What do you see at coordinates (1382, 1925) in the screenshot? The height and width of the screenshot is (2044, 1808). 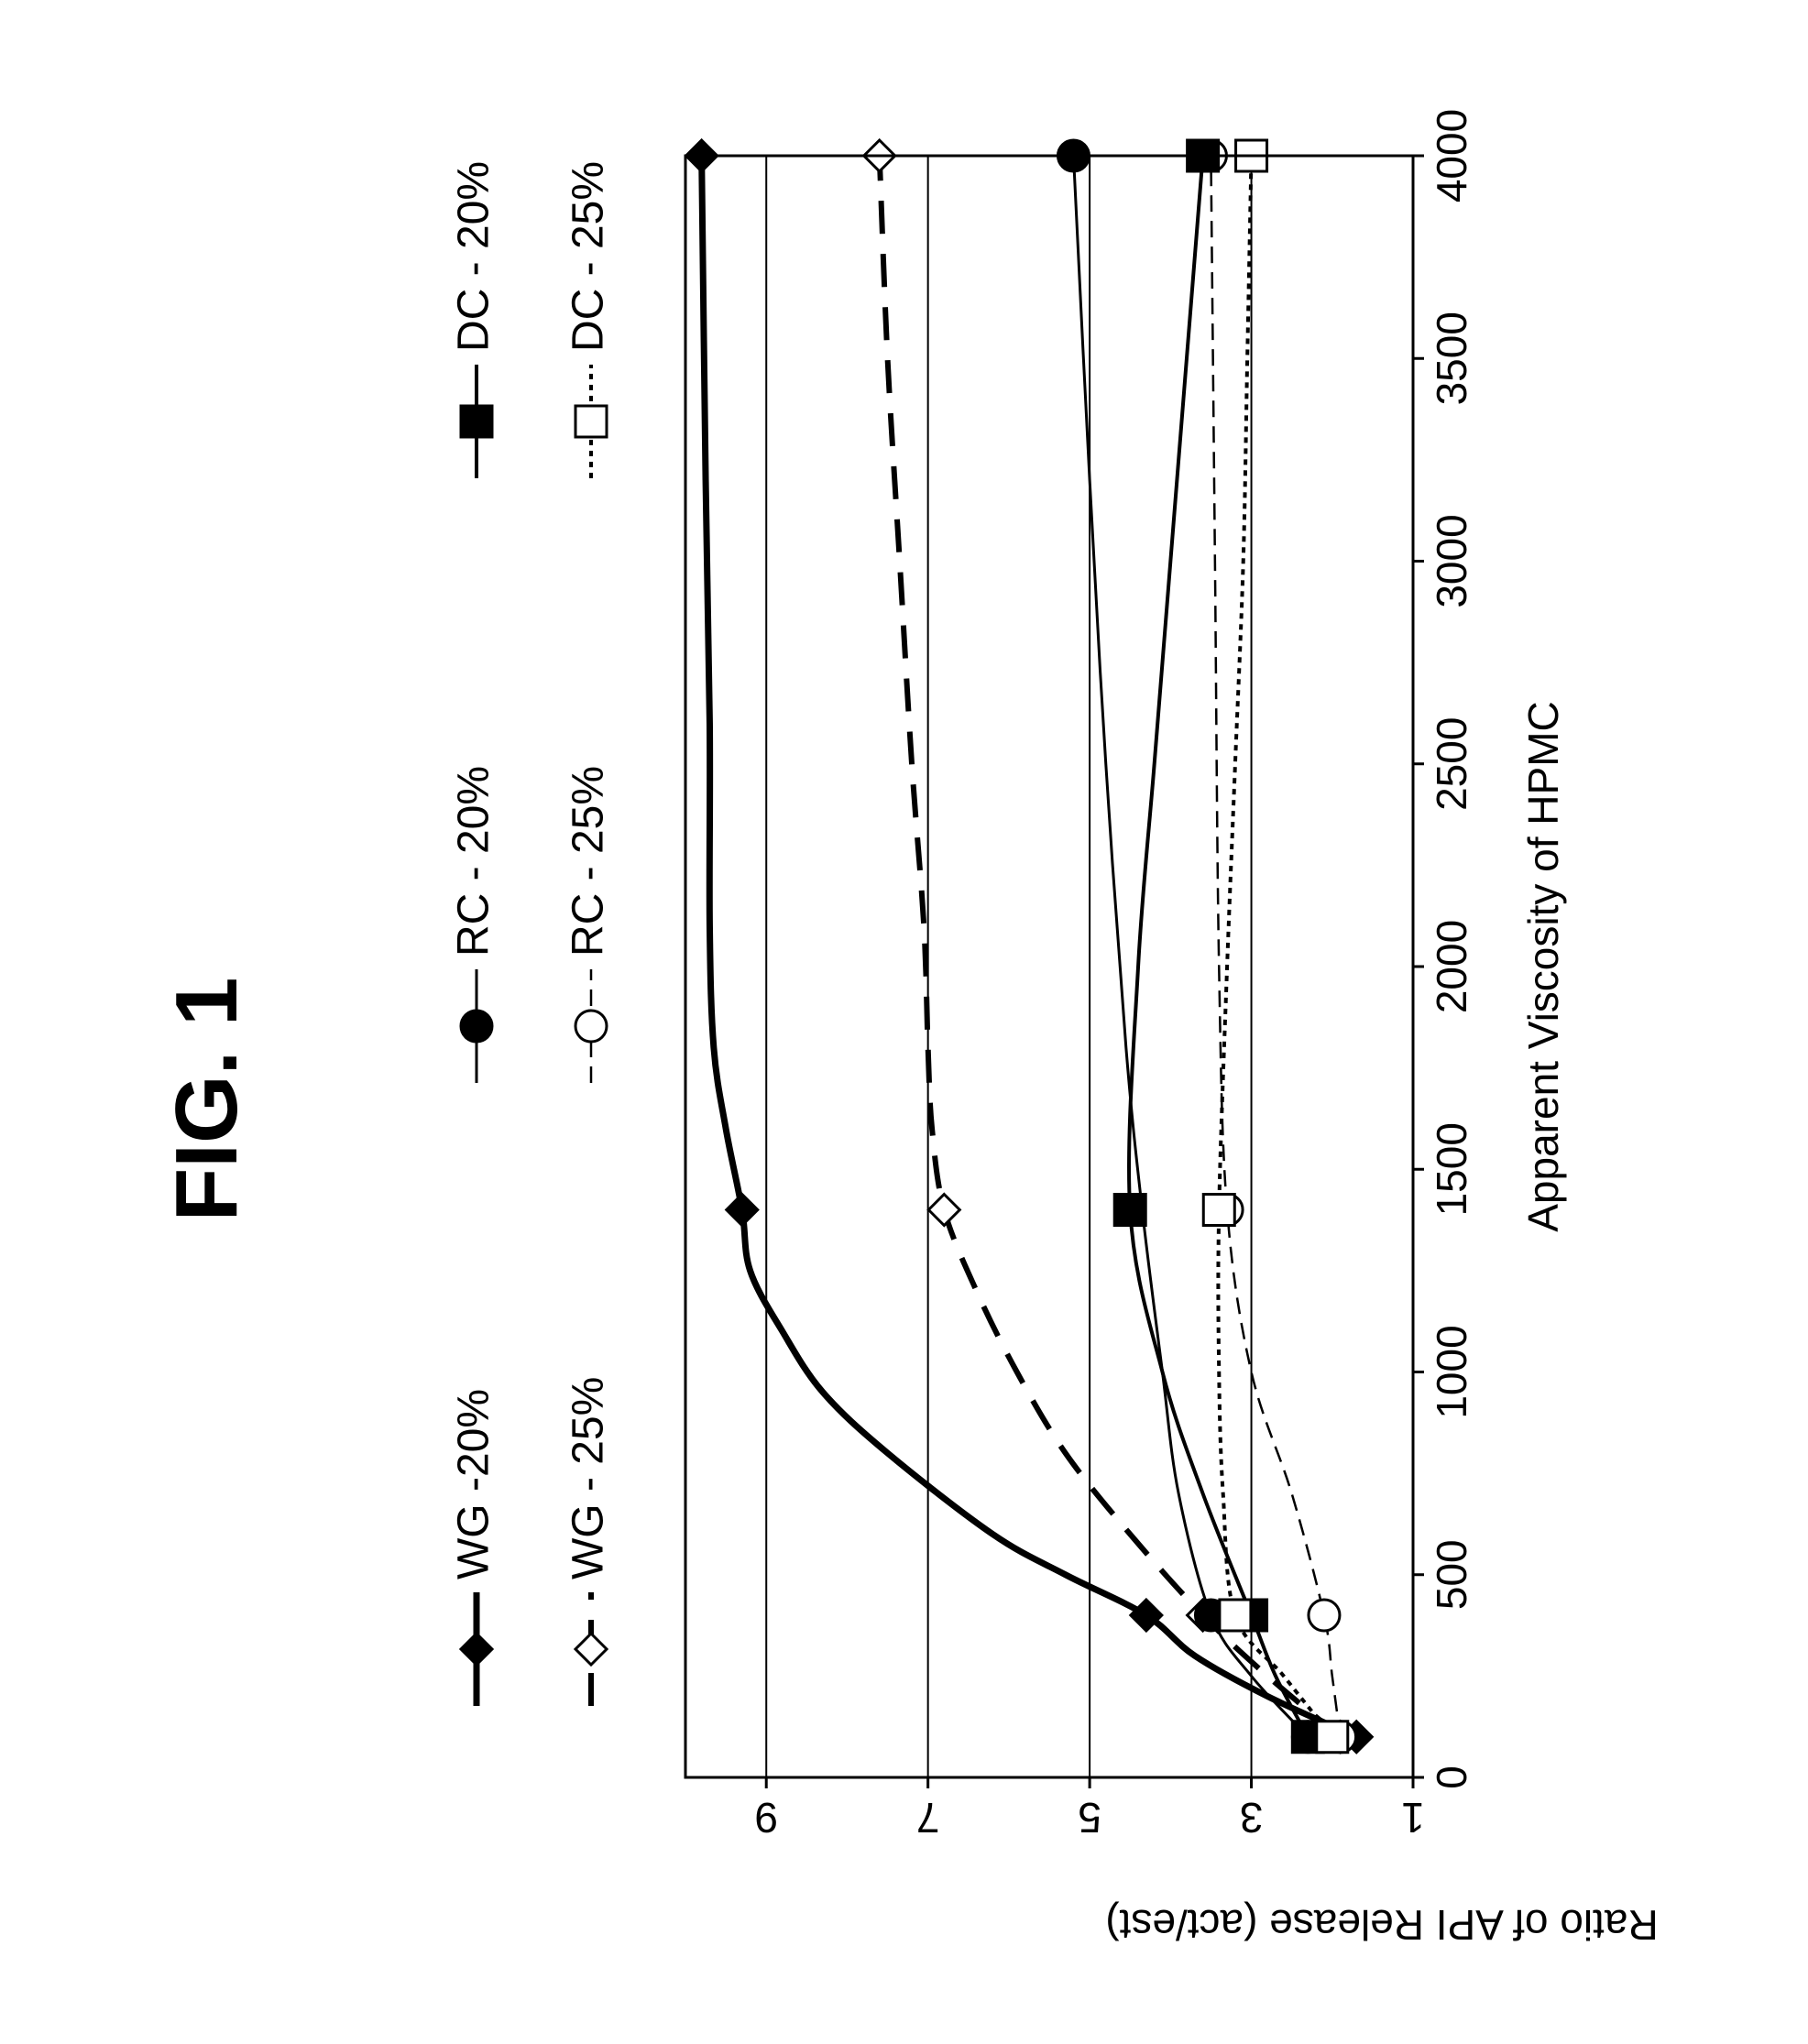 I see `y-axis-title: Ratio of API Release (act/est)` at bounding box center [1382, 1925].